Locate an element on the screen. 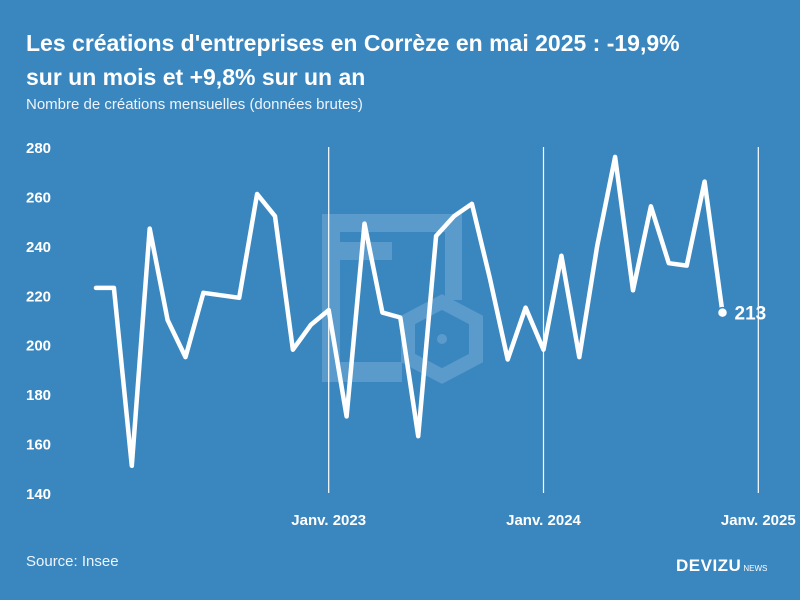  last-value-label: 213 is located at coordinates (751, 314).